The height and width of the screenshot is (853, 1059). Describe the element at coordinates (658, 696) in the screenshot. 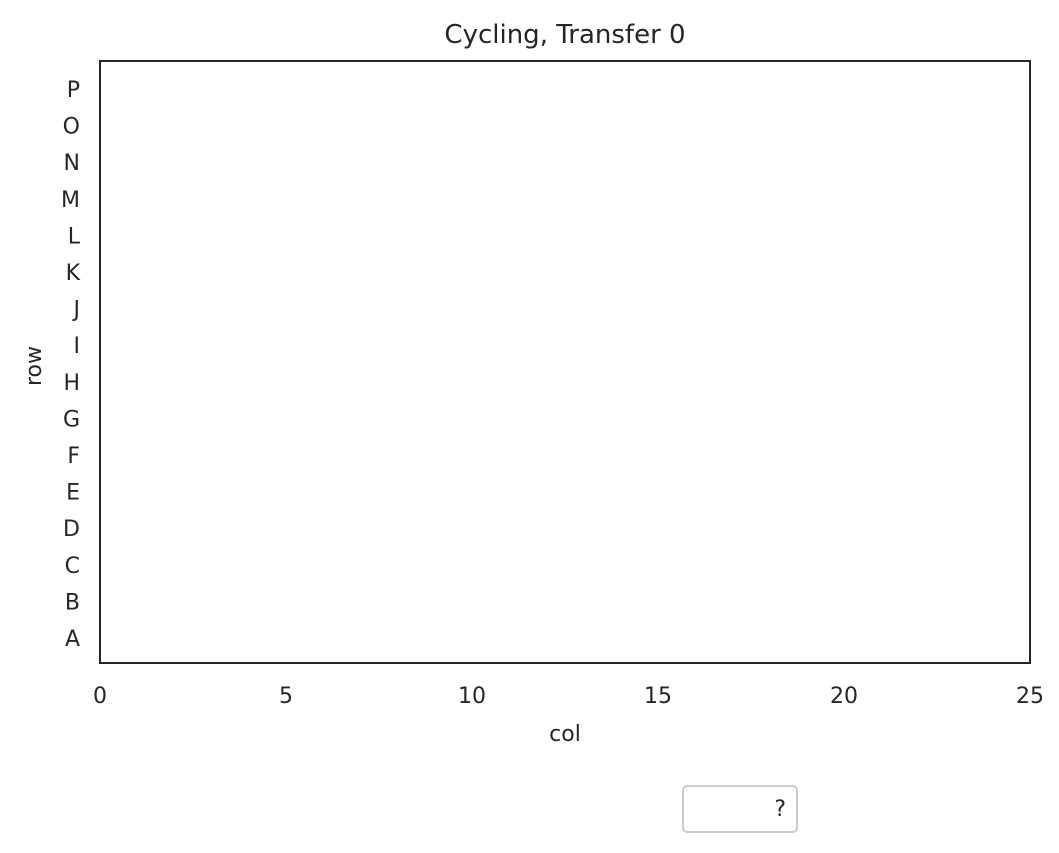

I see `x-tick-label: 15` at that location.